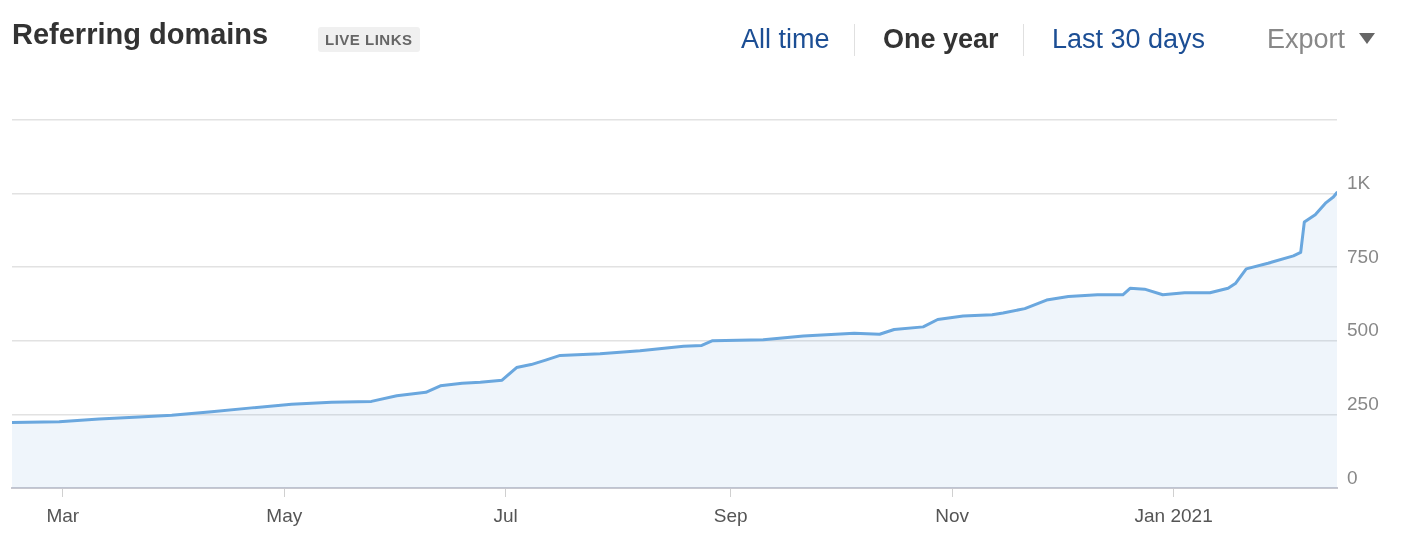 Image resolution: width=1427 pixels, height=556 pixels. What do you see at coordinates (505, 515) in the screenshot?
I see `x-tick-label: Jul` at bounding box center [505, 515].